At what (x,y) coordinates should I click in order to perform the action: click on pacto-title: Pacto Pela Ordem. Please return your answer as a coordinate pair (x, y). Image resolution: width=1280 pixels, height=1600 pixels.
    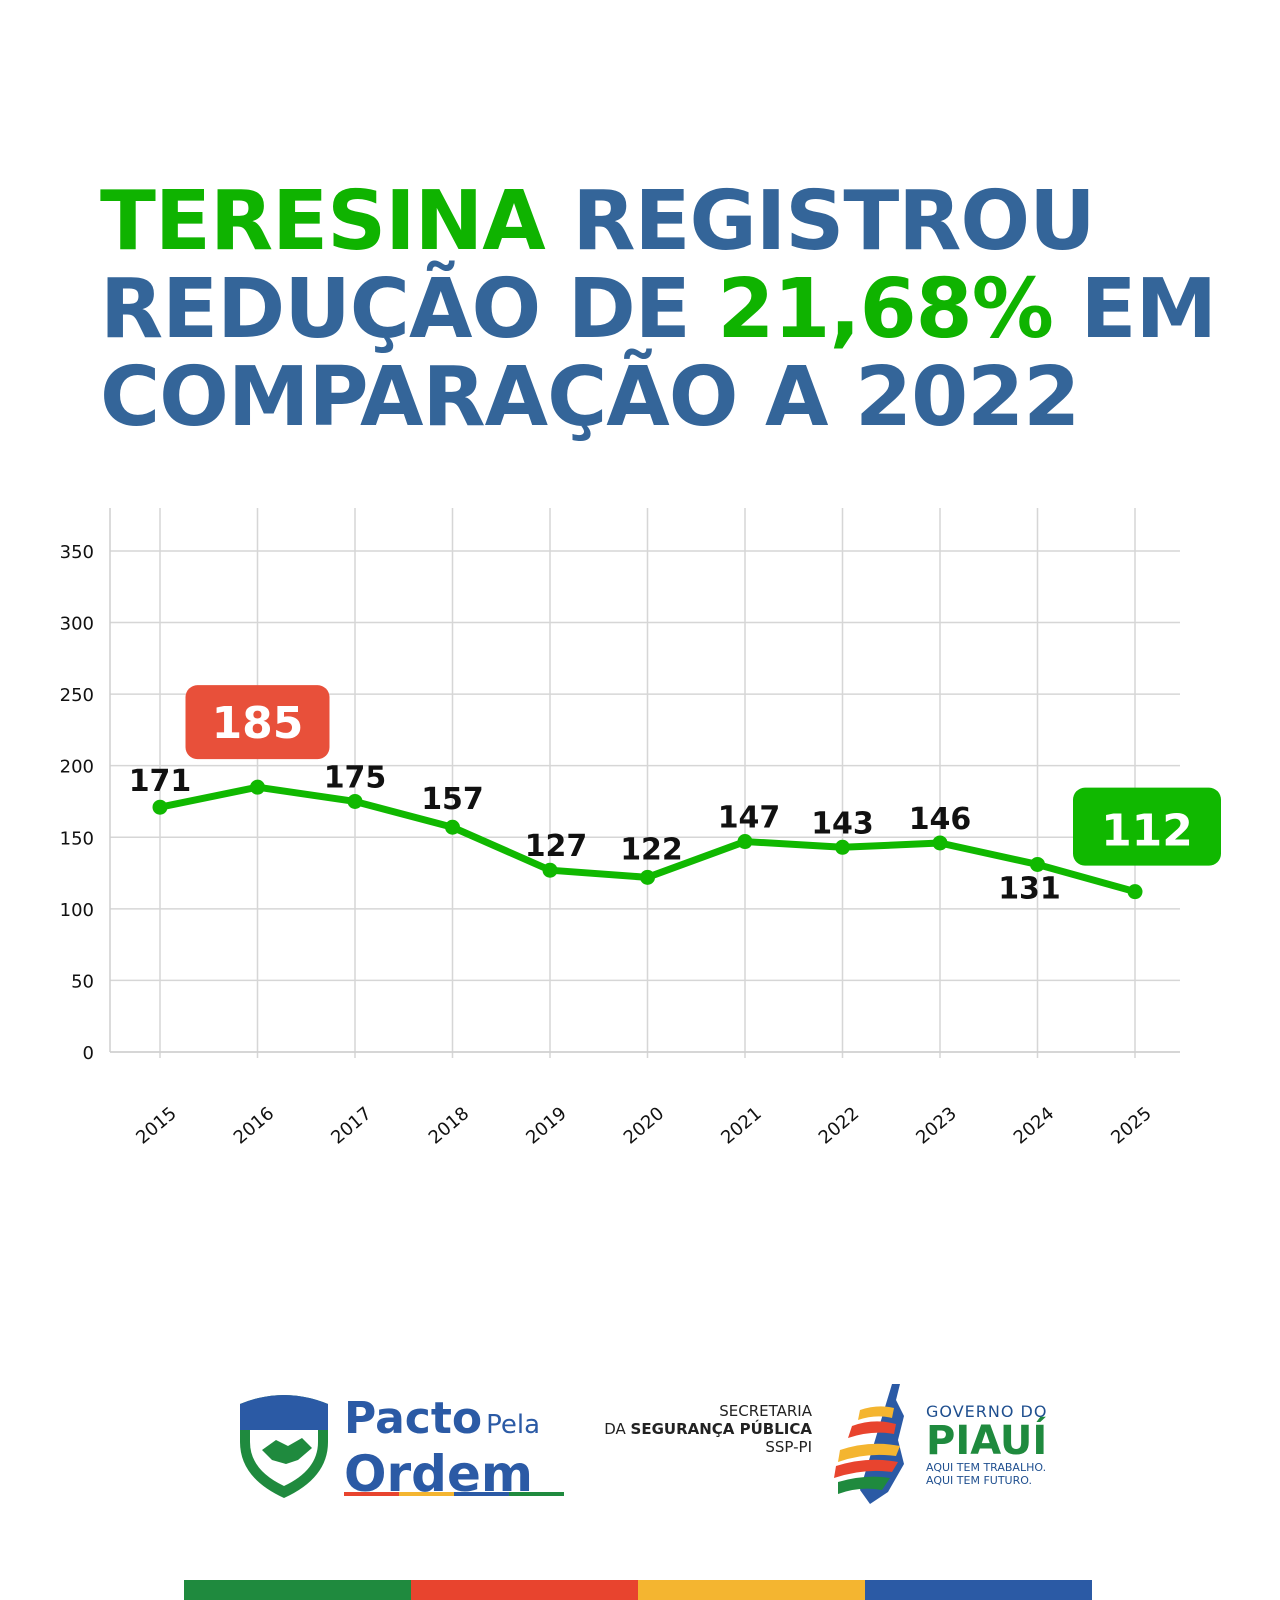
    Looking at the image, I should click on (442, 1448).